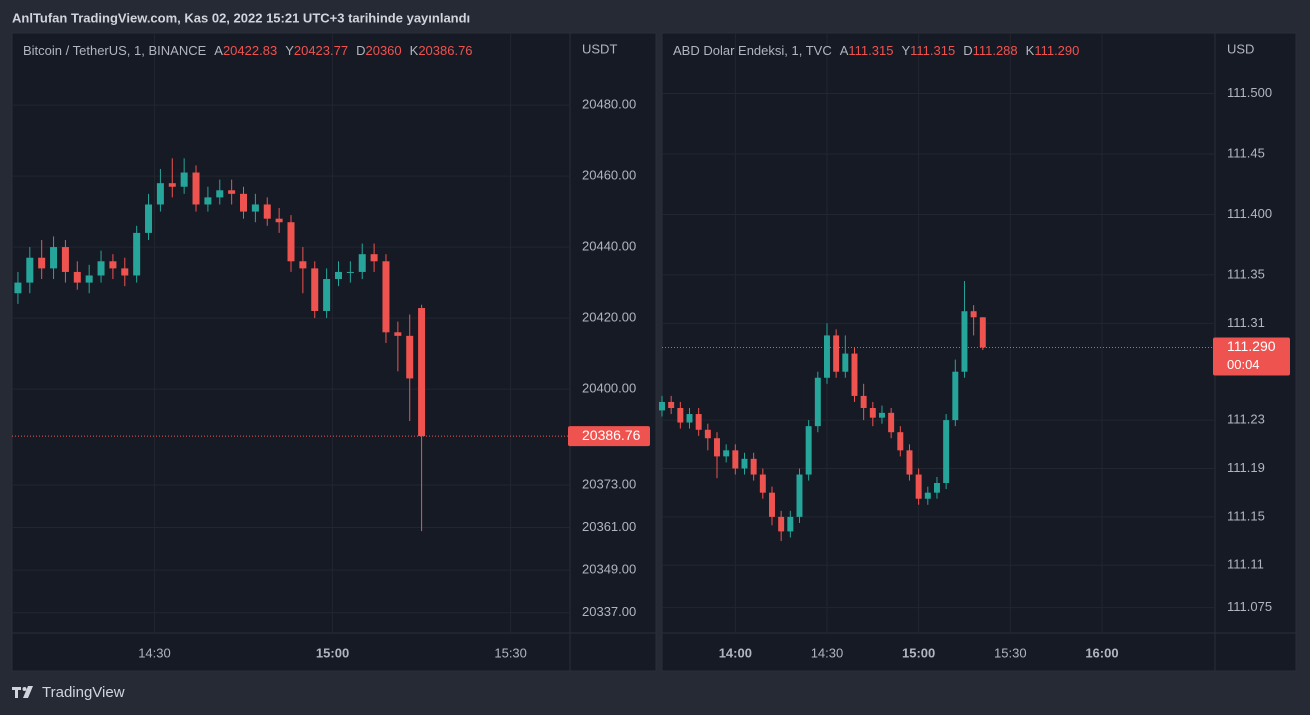  I want to click on symbol-title: Bitcoin / TetherUS, 1, BINANCE, so click(115, 50).